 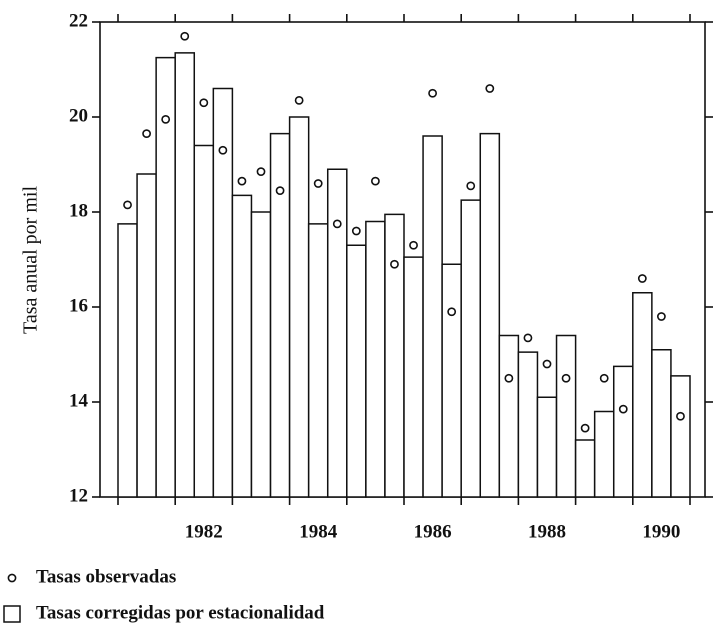 What do you see at coordinates (661, 531) in the screenshot?
I see `x-tick-label: 1990` at bounding box center [661, 531].